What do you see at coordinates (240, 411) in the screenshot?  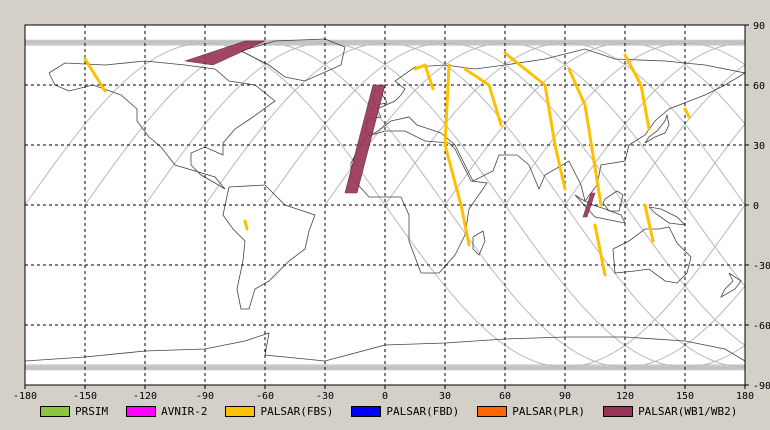 I see `legend-swatch-palsar-fbs` at bounding box center [240, 411].